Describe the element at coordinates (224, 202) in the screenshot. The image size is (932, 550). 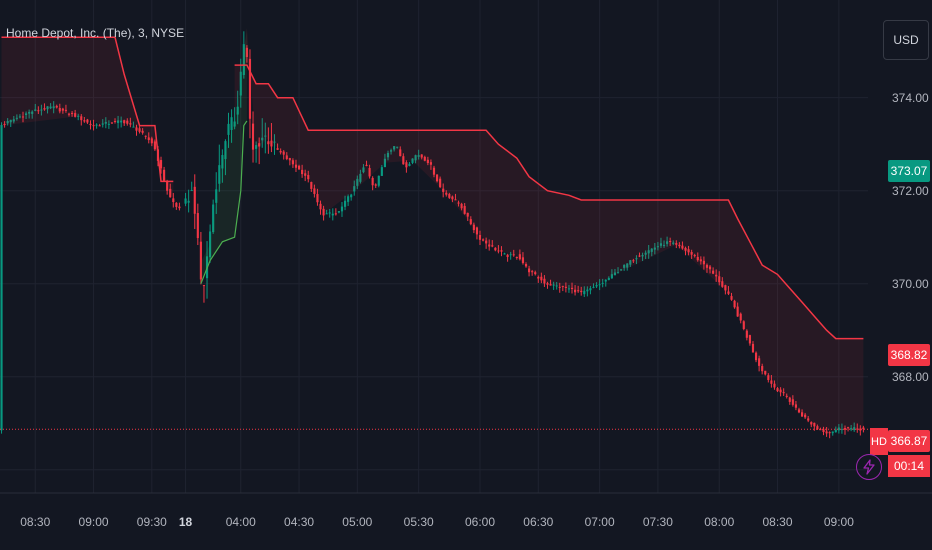
I see `trailing-stop-line-green` at that location.